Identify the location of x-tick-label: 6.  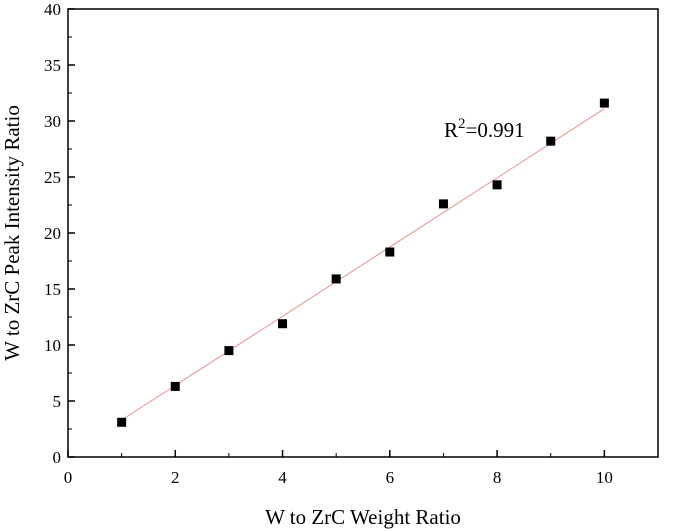
(390, 477).